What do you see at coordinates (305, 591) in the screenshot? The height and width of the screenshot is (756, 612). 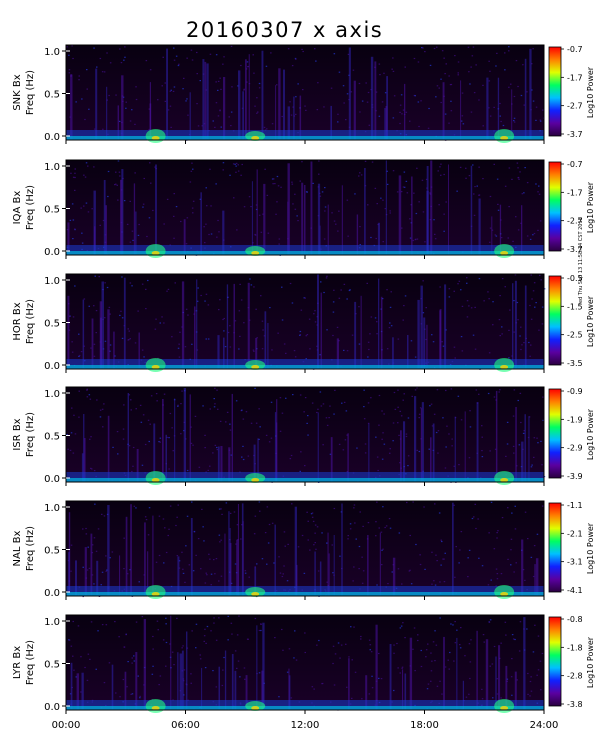 I see `low-freq-band` at bounding box center [305, 591].